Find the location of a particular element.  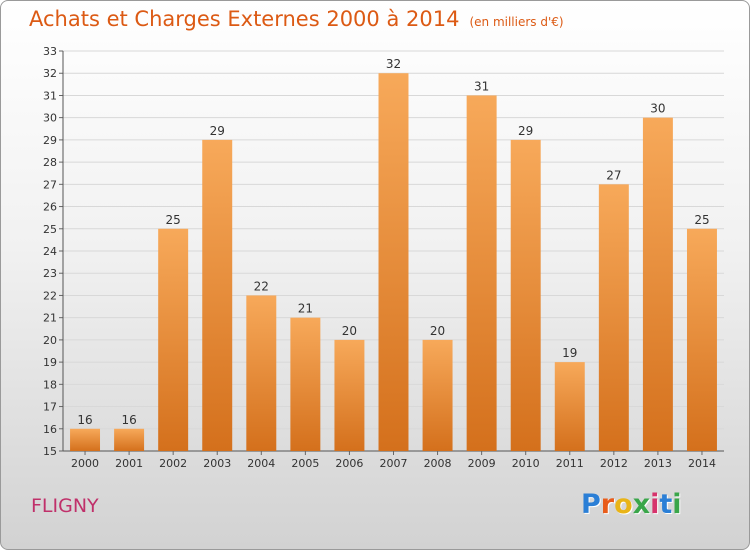

y-tick-label: 30 is located at coordinates (50, 118).